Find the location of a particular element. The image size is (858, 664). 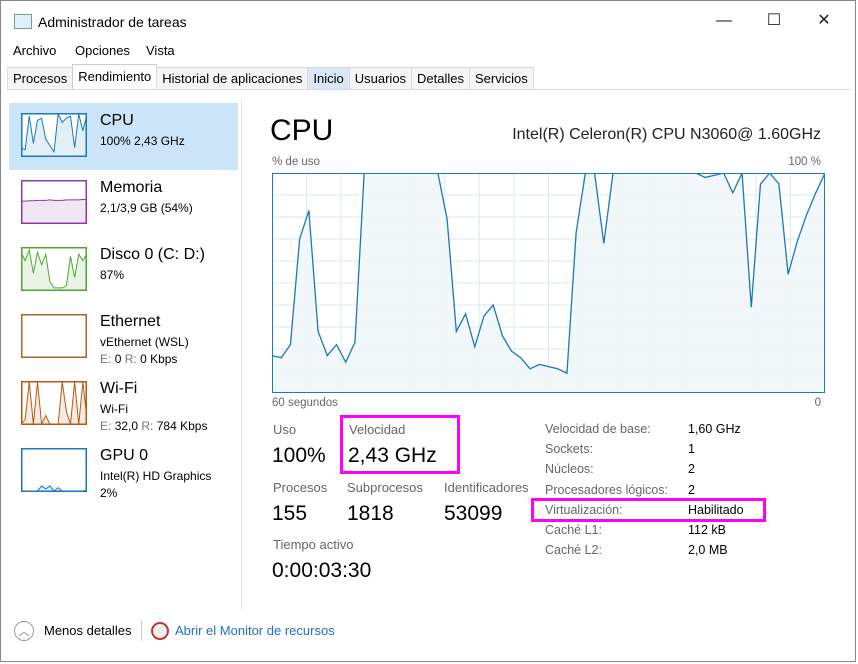

chart-ylabel: % de uso is located at coordinates (296, 162).